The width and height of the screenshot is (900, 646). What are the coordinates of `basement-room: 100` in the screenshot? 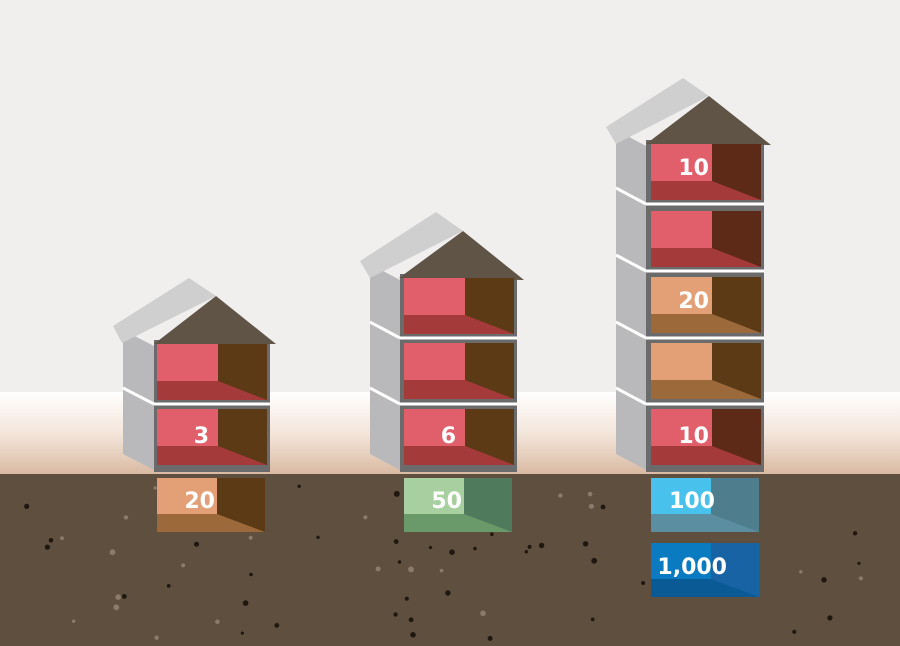 It's located at (705, 505).